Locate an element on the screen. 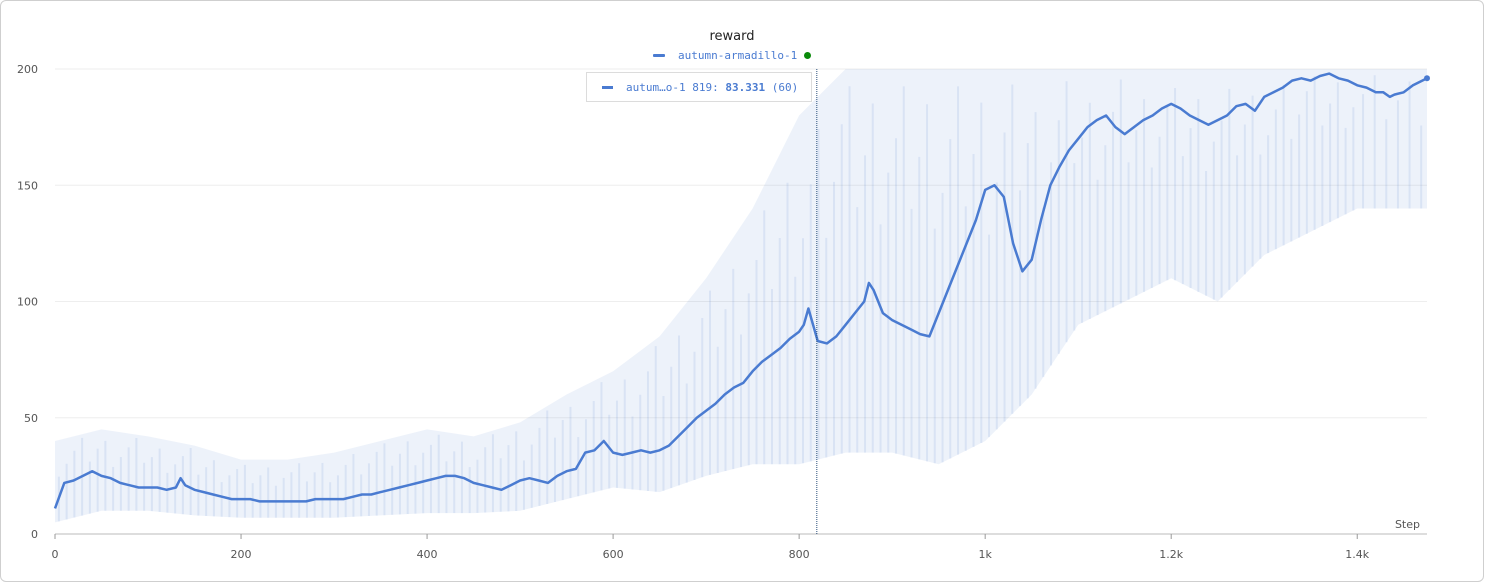 This screenshot has height=584, width=1486. y-tick-label: 50 is located at coordinates (31, 418).